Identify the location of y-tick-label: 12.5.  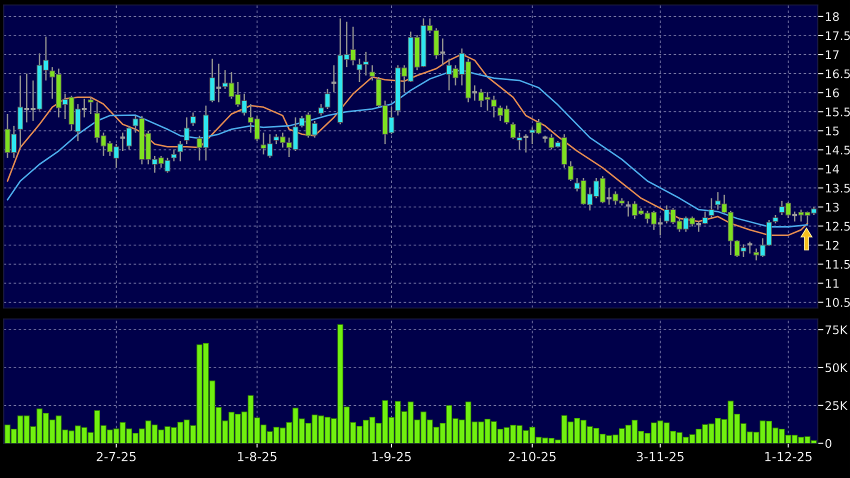
(838, 226).